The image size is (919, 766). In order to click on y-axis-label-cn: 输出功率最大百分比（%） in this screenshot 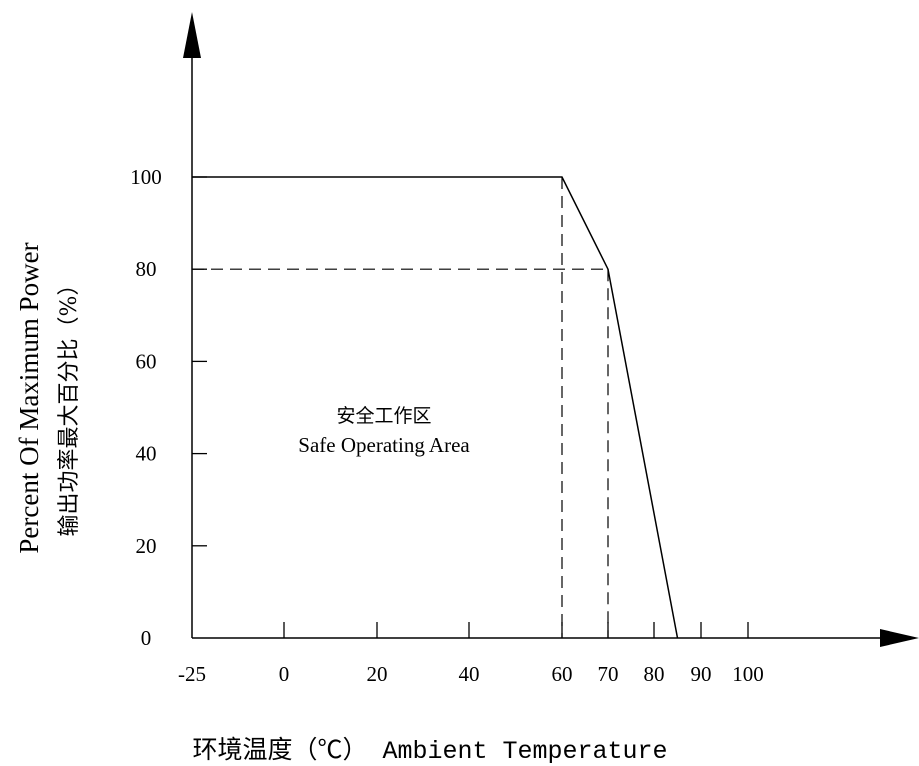, I will do `click(69, 405)`.